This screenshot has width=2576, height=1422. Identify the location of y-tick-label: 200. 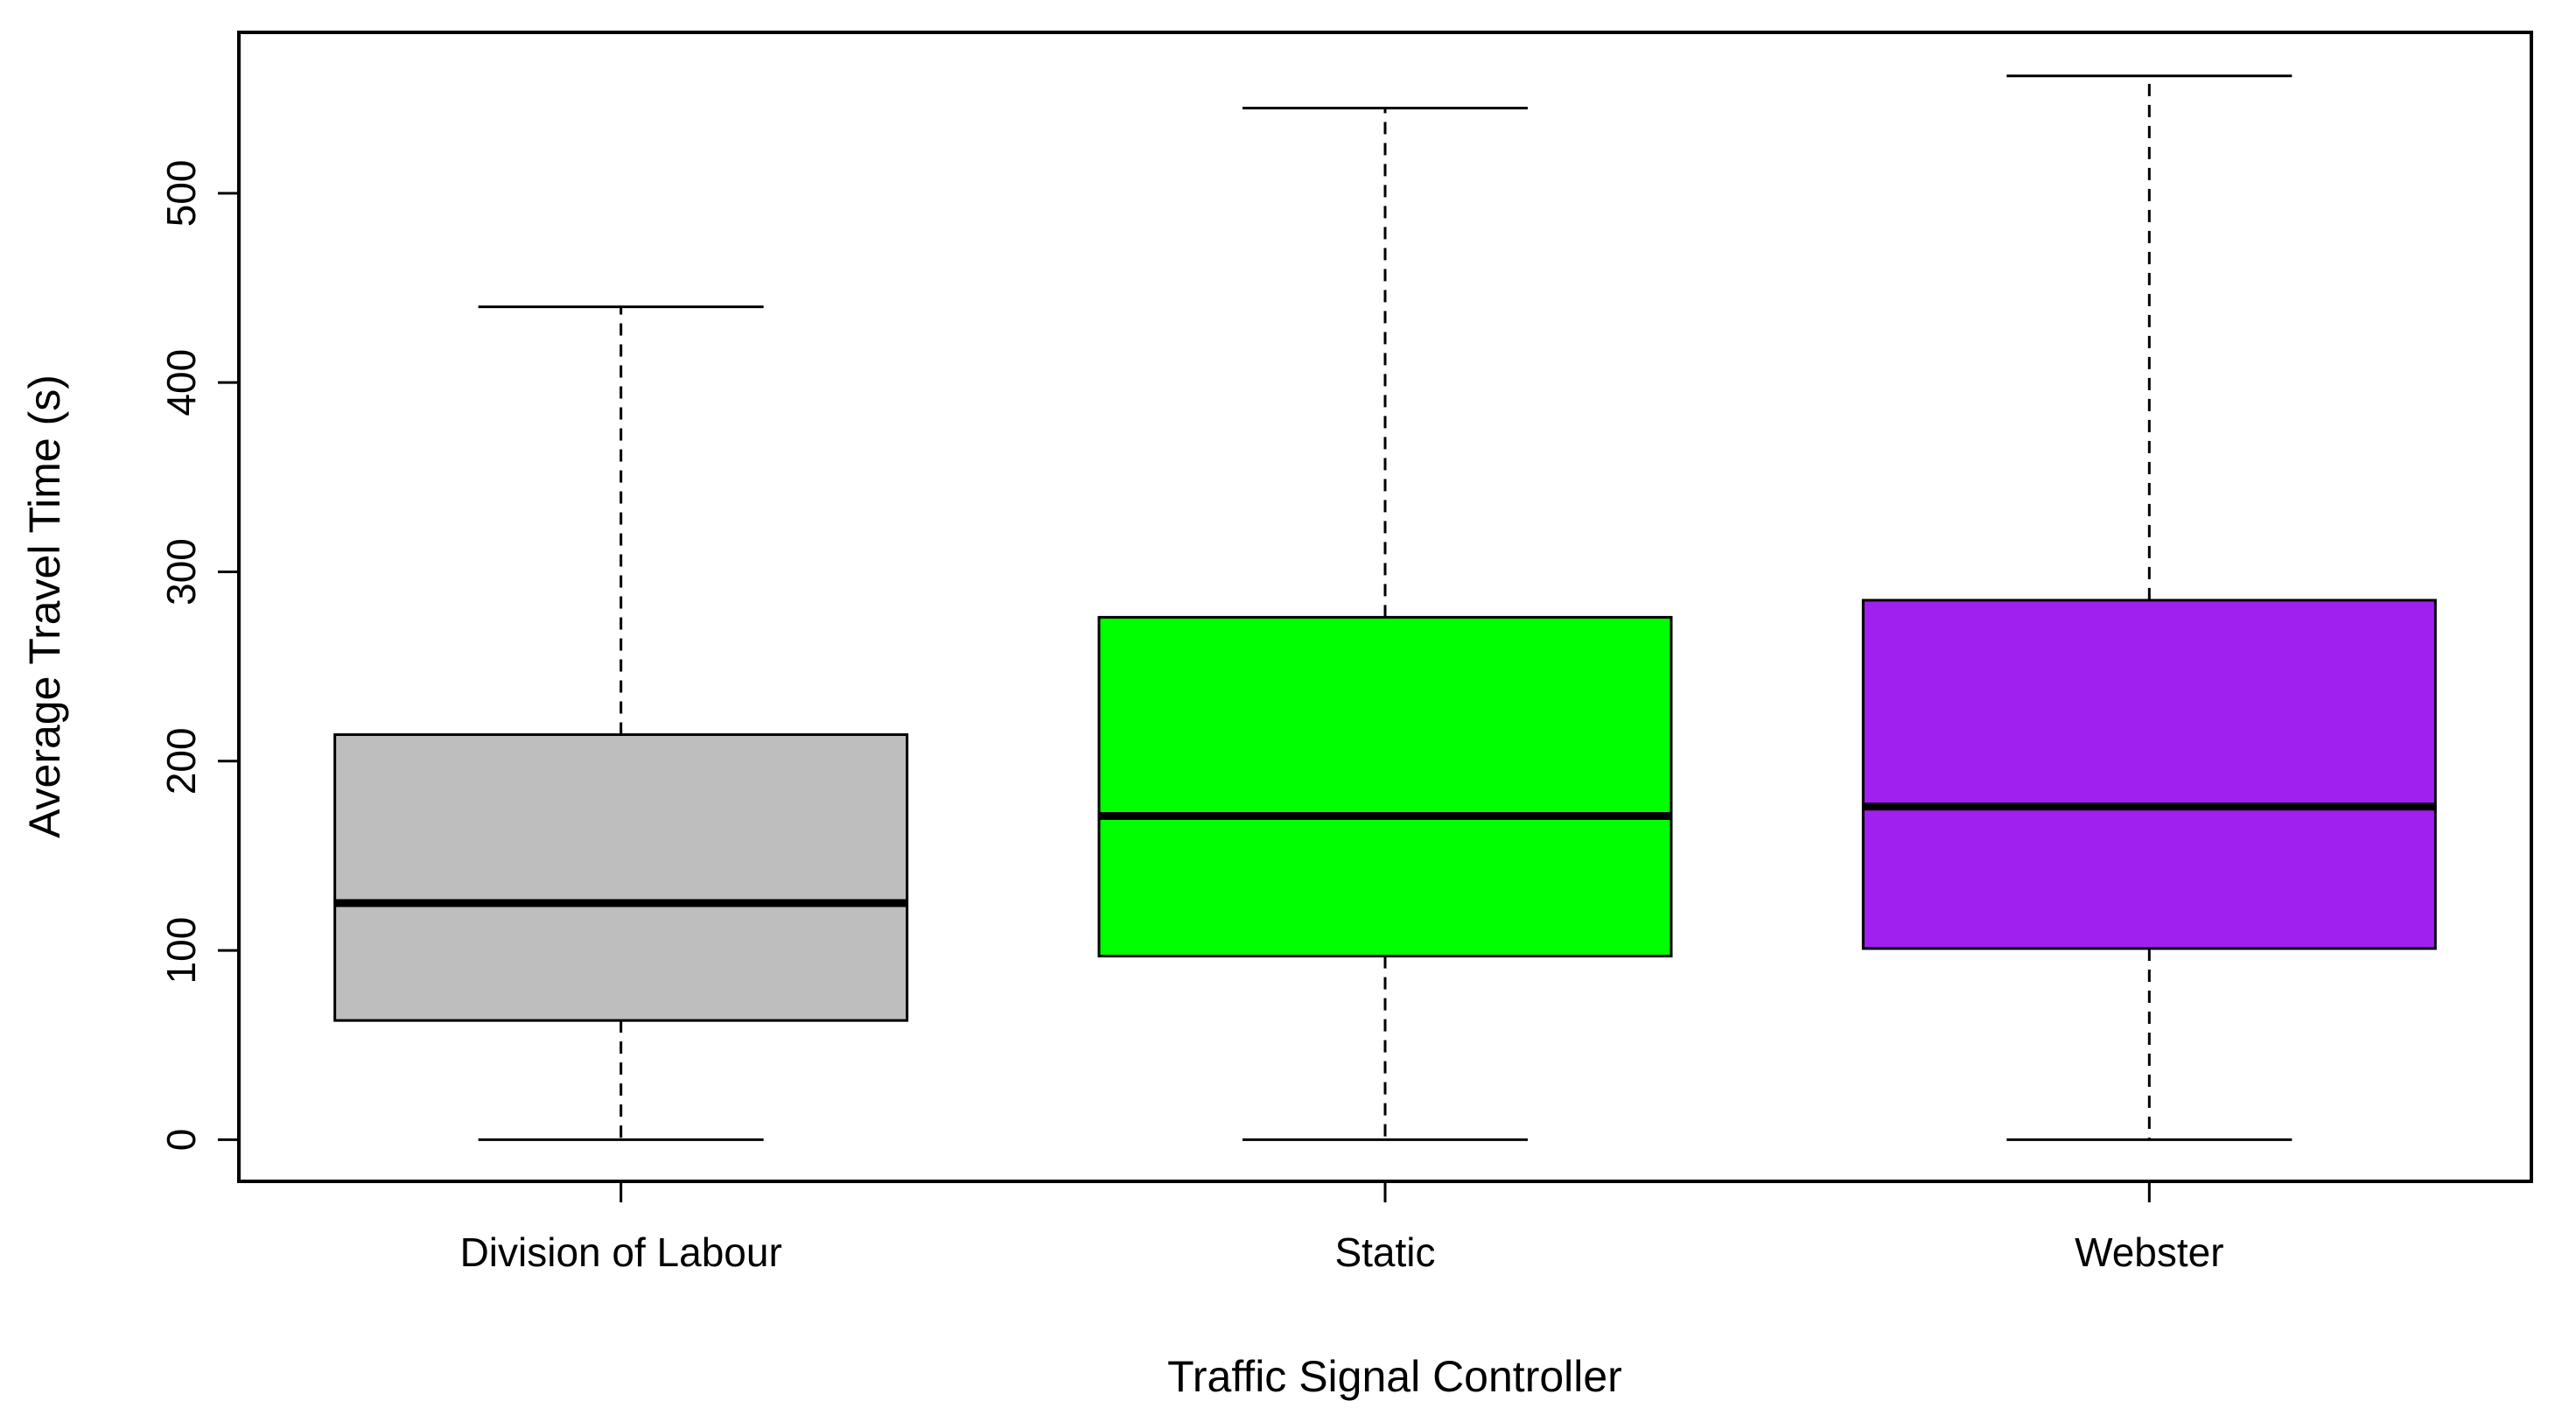
(181, 761).